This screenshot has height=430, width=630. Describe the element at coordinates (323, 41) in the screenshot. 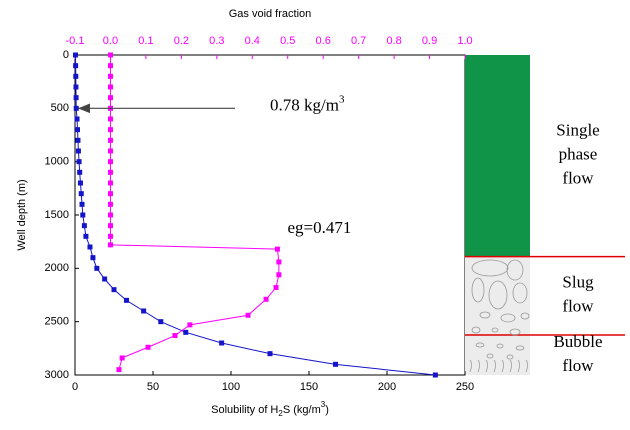

I see `x2-tick-label: 0.6` at that location.